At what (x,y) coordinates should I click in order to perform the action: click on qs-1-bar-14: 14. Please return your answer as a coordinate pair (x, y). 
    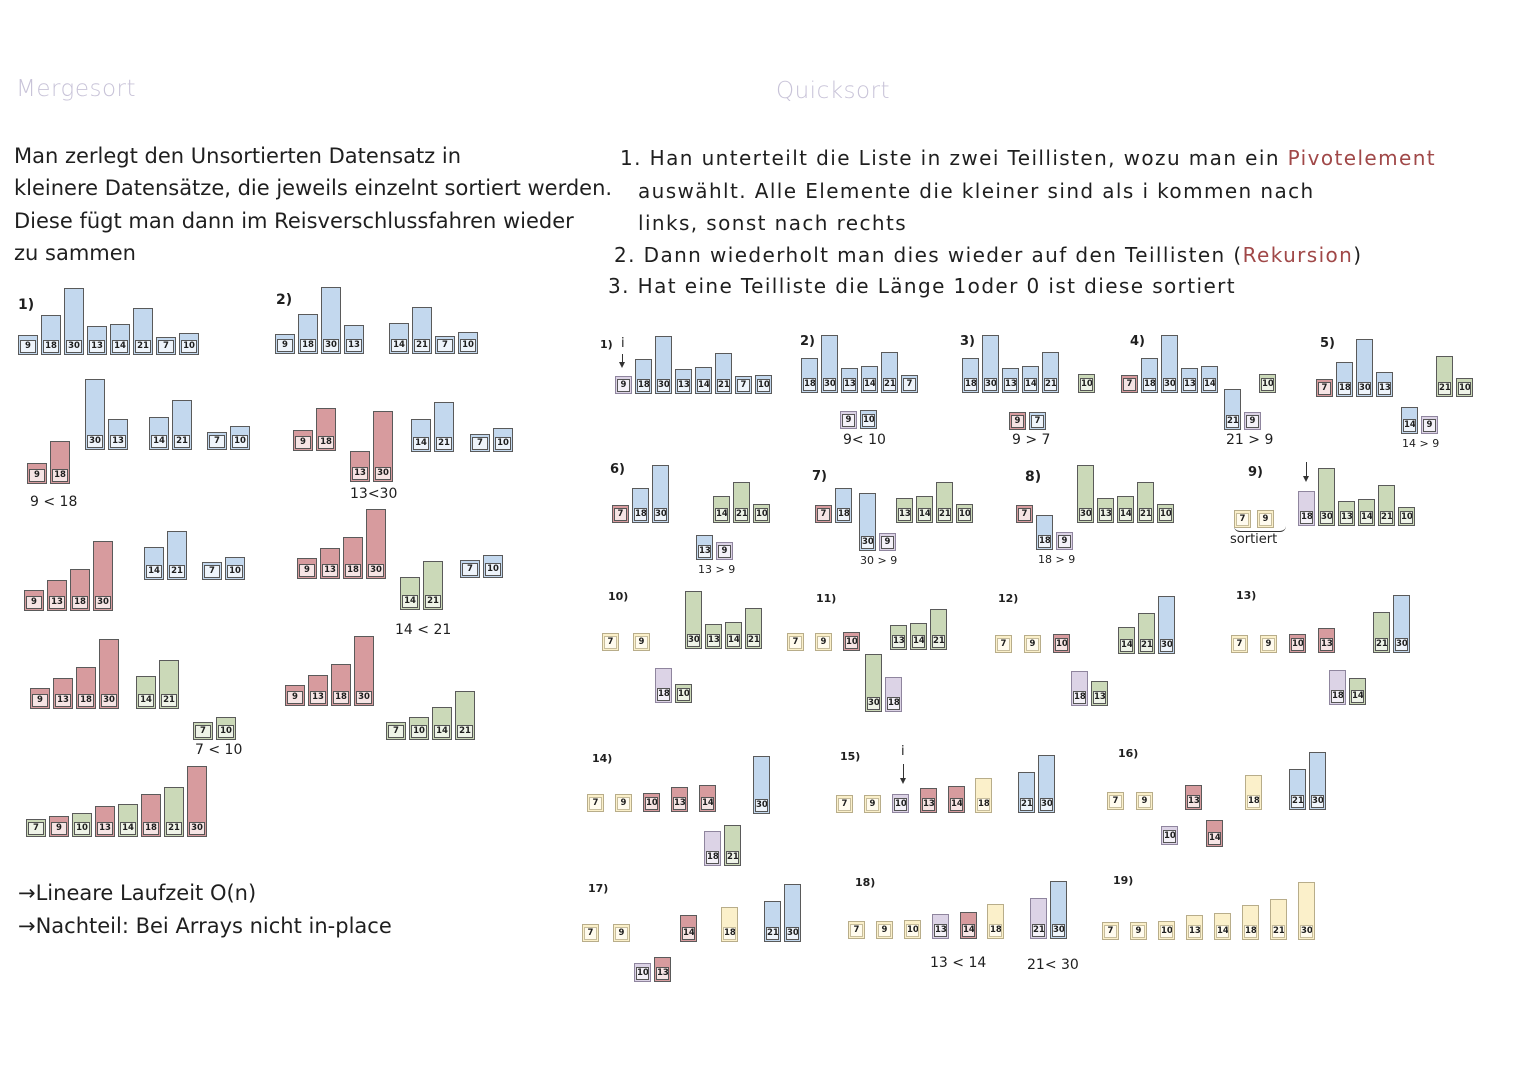
    Looking at the image, I should click on (703, 380).